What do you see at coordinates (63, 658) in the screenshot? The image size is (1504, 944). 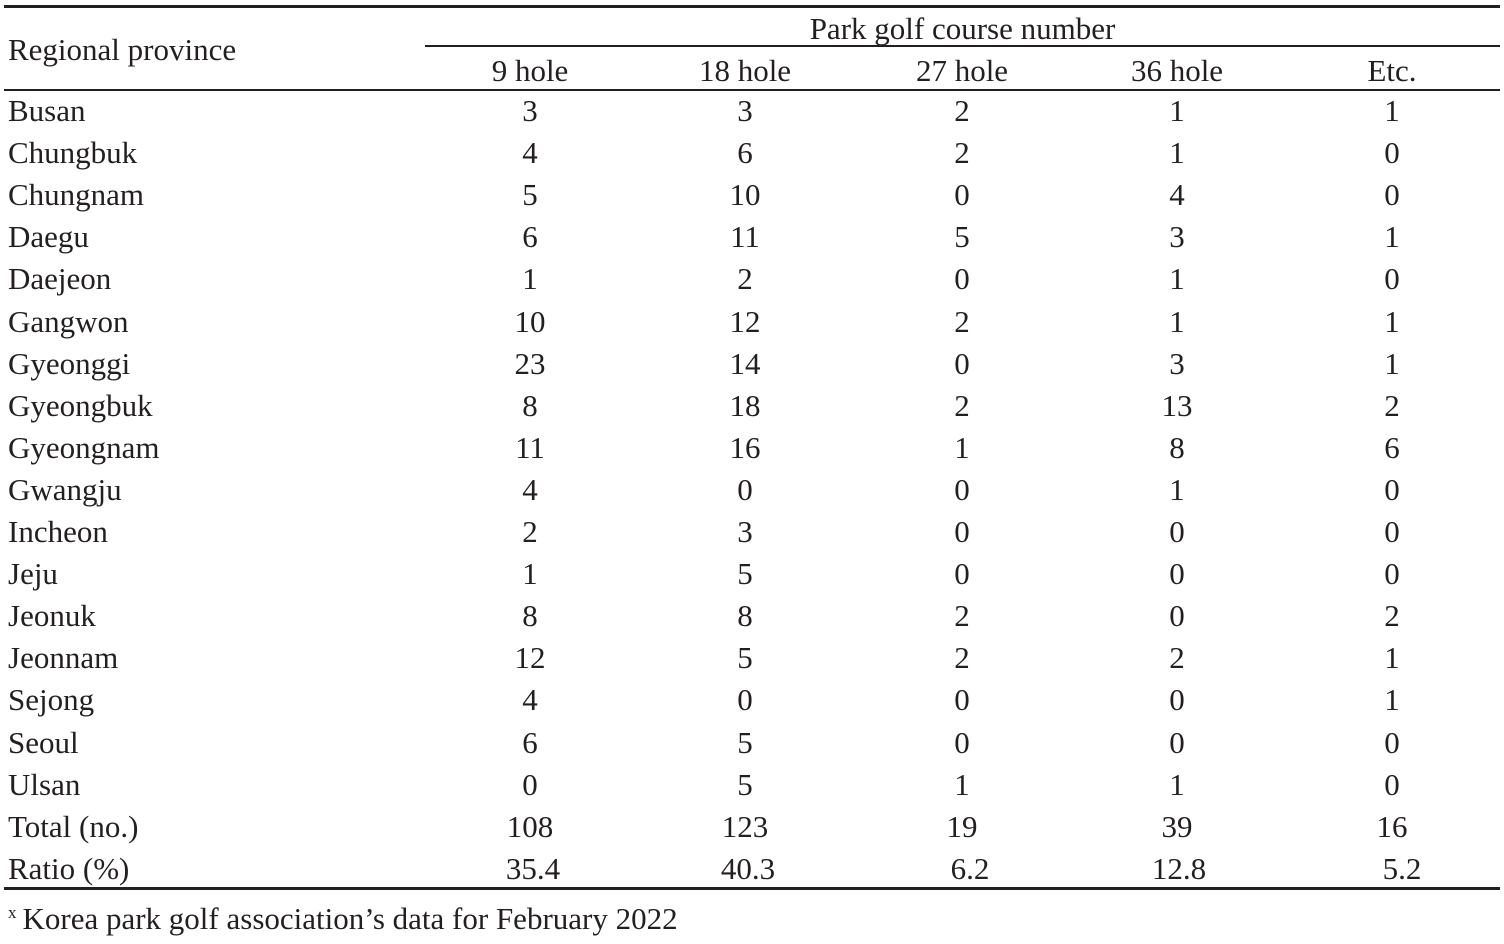 I see `row-region-label: Jeonnam` at bounding box center [63, 658].